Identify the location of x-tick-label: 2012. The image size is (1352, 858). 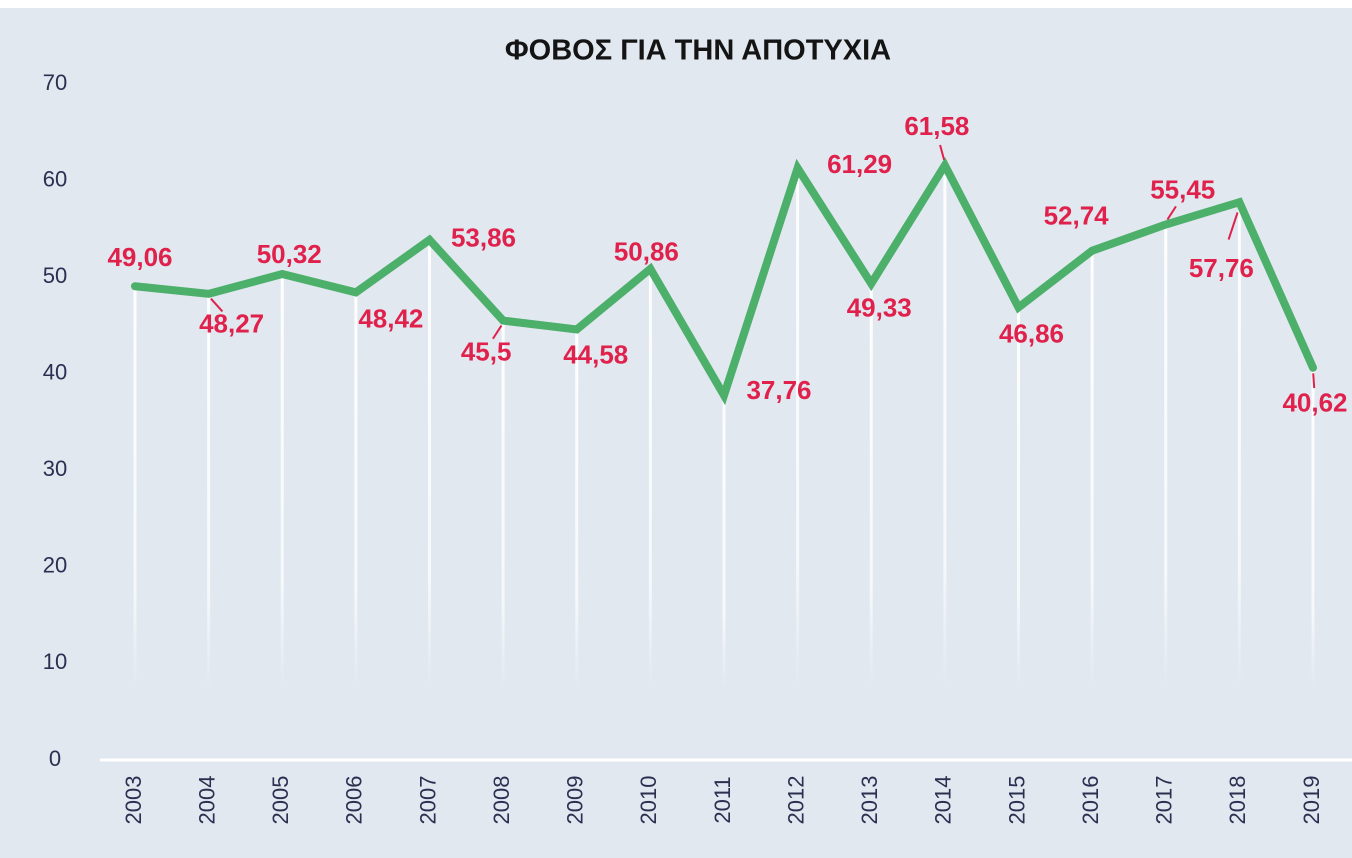
(795, 800).